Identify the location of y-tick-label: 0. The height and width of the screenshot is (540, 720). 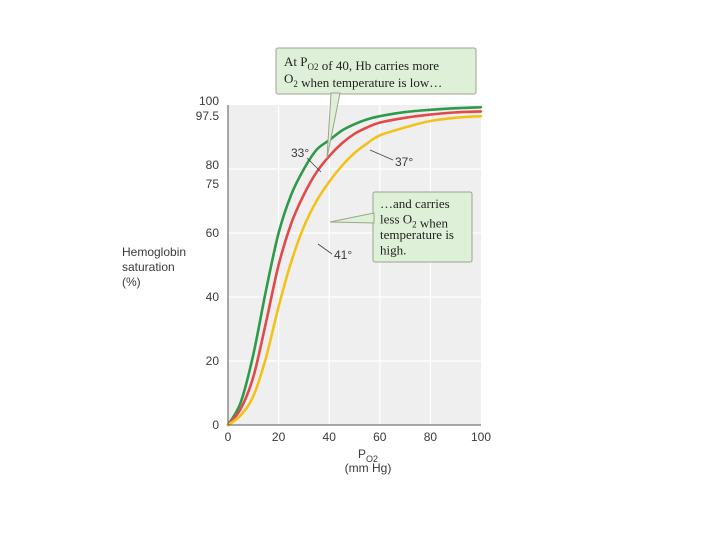
(215, 425).